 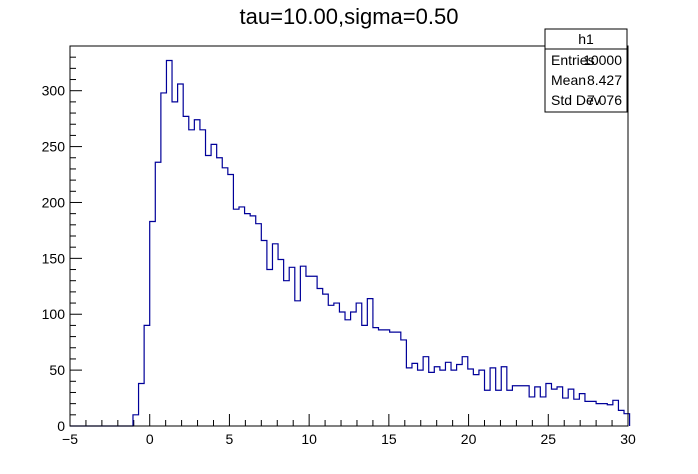 What do you see at coordinates (349, 16) in the screenshot?
I see `chart-title: tau=10.00,sigma=0.50` at bounding box center [349, 16].